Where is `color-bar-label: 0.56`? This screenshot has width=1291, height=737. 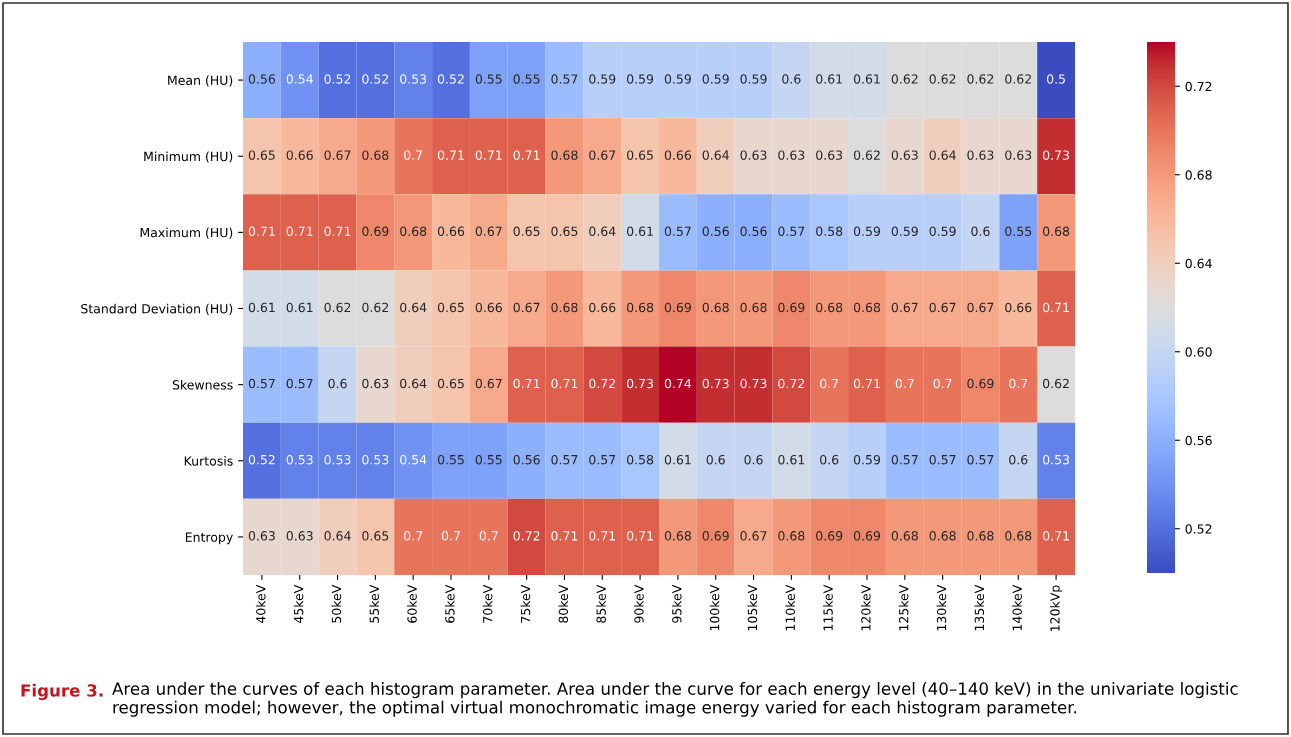
color-bar-label: 0.56 is located at coordinates (1198, 440).